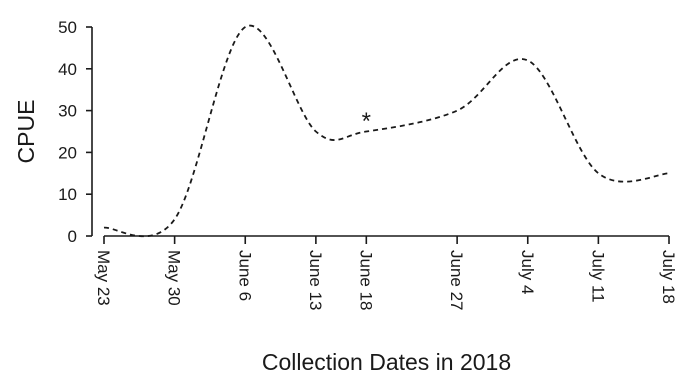 The width and height of the screenshot is (684, 379). I want to click on x-tick-label: July 11, so click(597, 276).